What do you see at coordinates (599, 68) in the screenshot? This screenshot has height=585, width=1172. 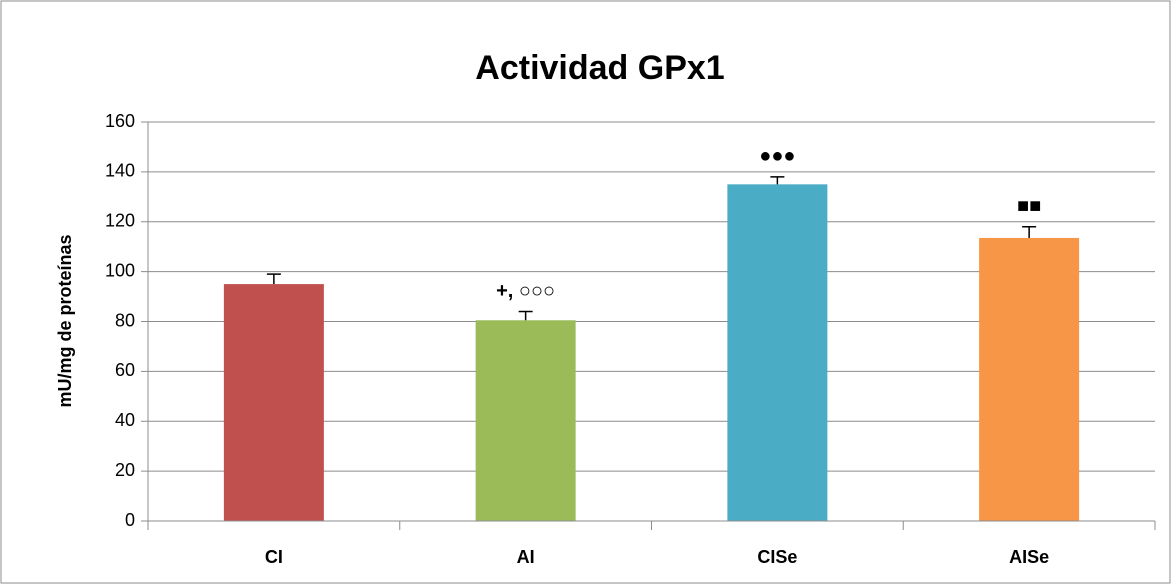 I see `chart-title: Actividad GPx1` at bounding box center [599, 68].